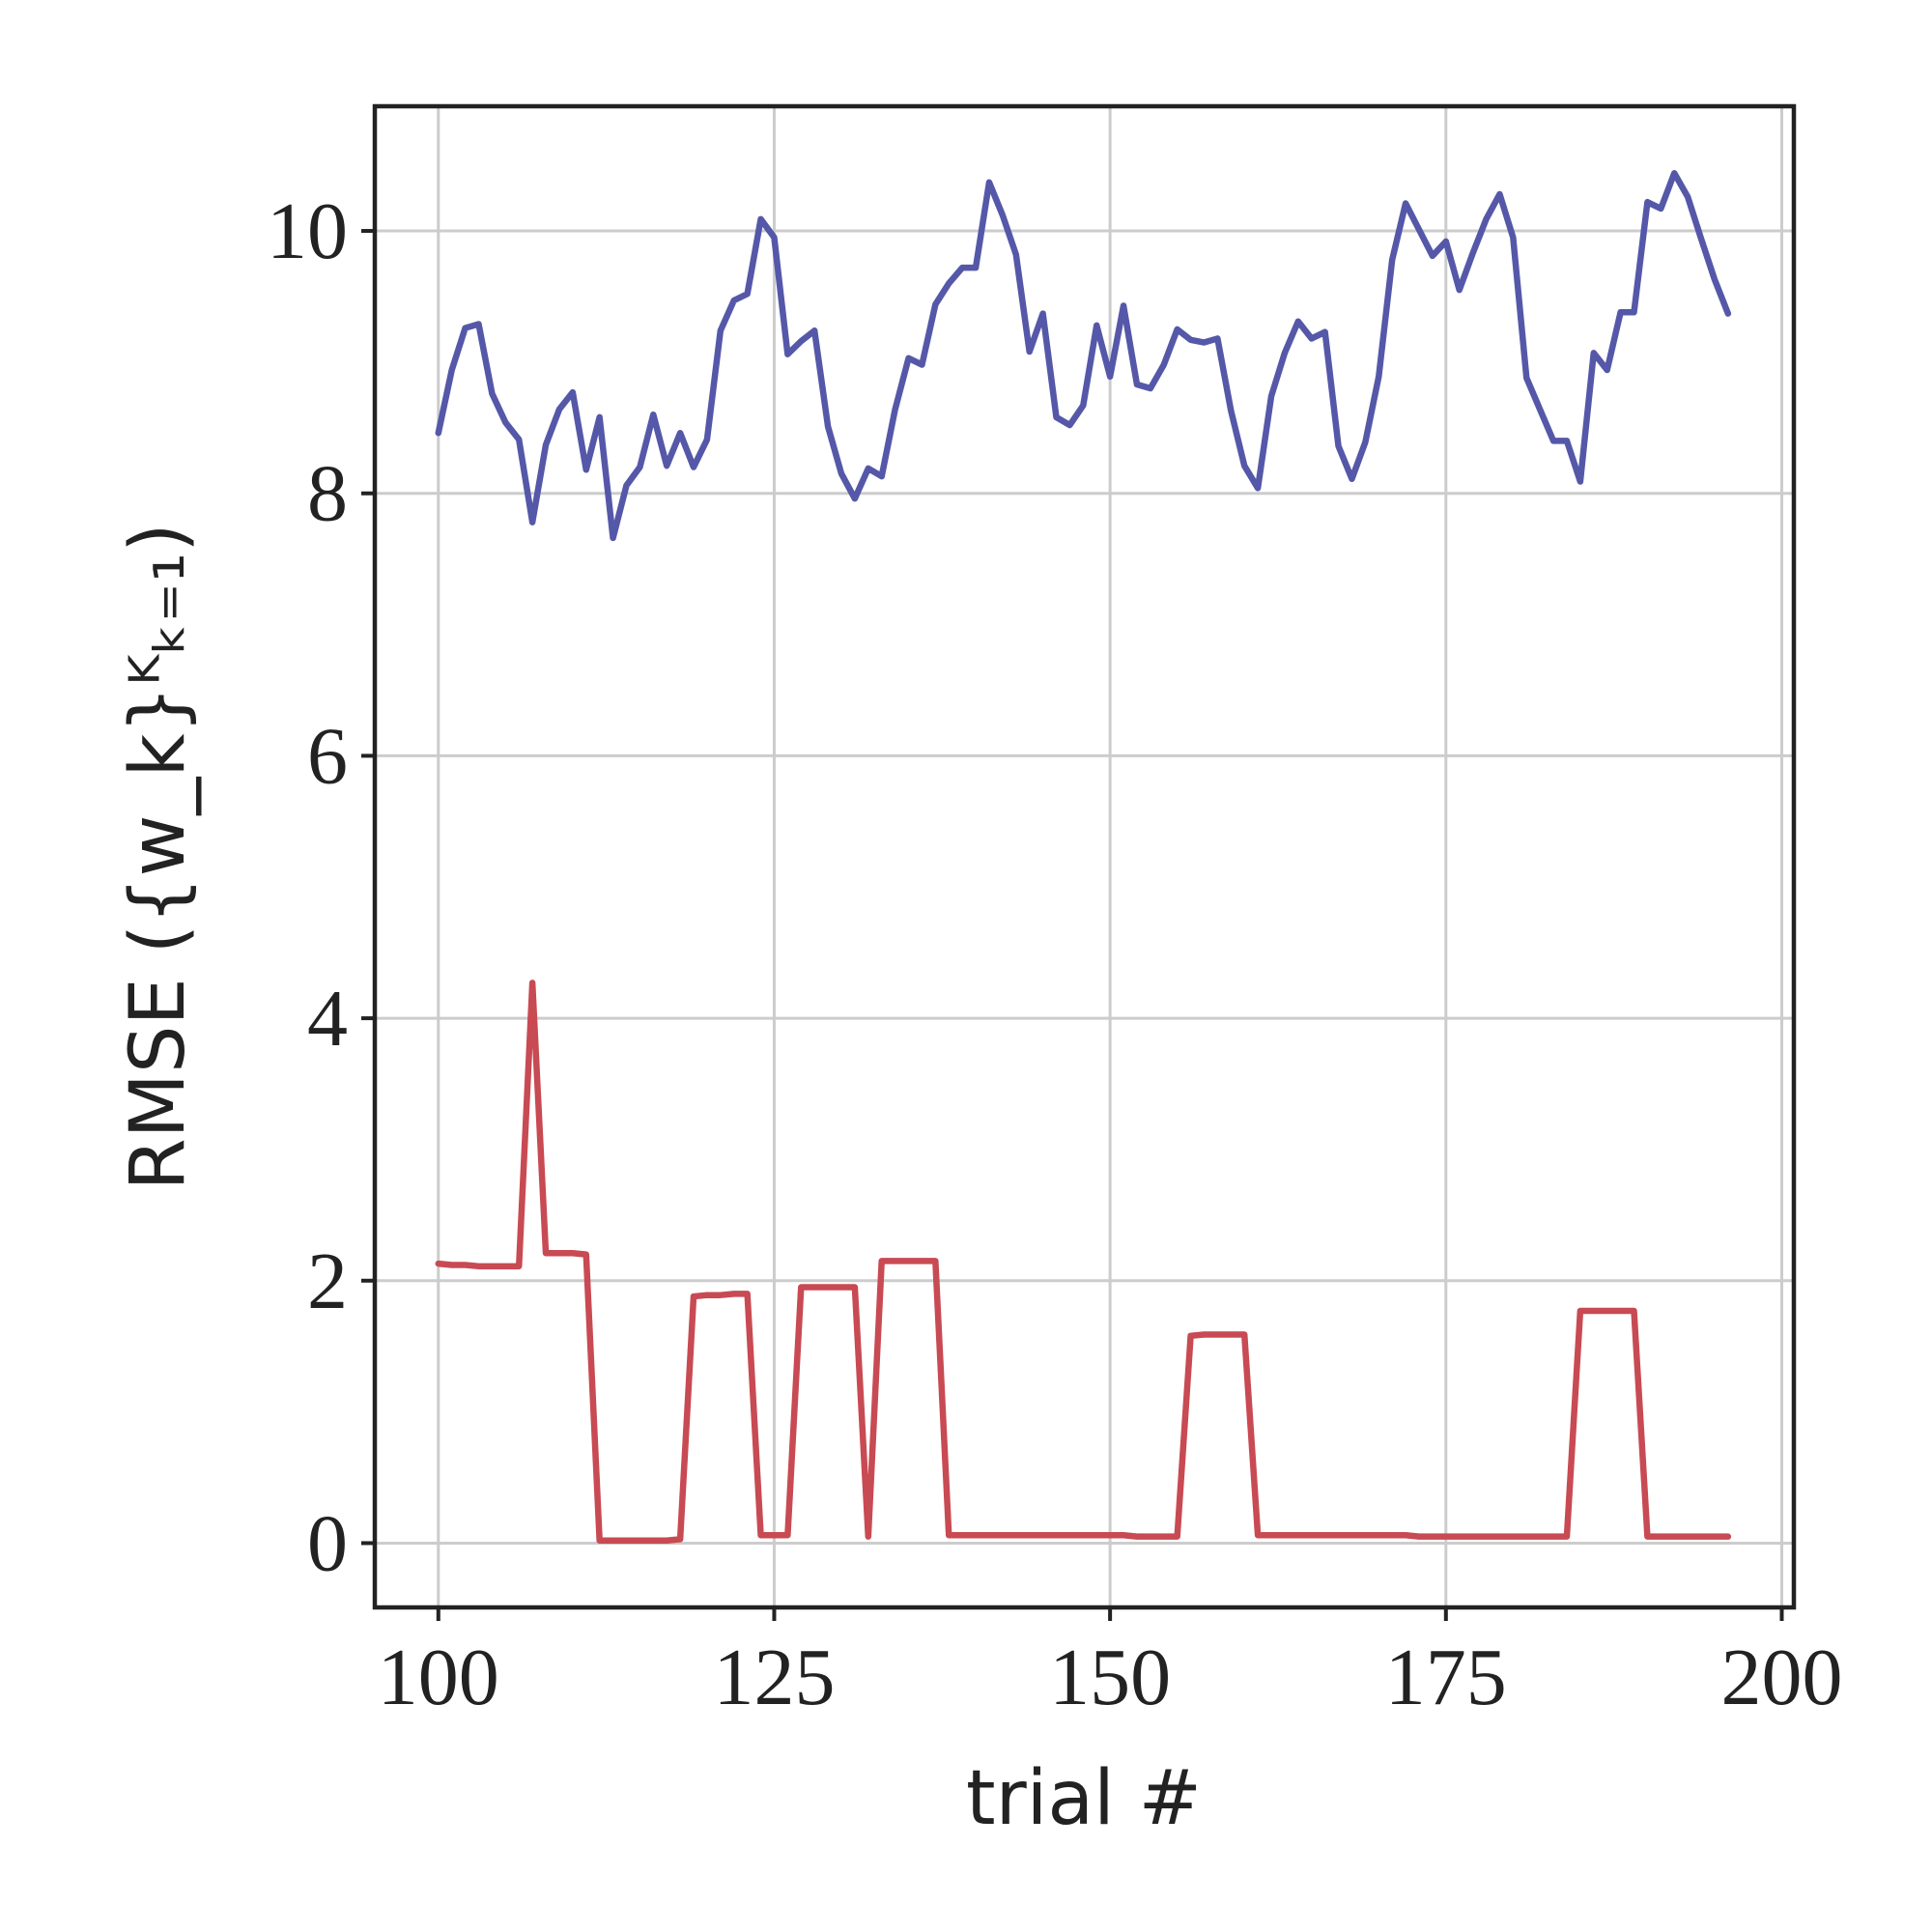 Image resolution: width=1932 pixels, height=1932 pixels. What do you see at coordinates (1110, 1677) in the screenshot?
I see `x-tick-label: 150` at bounding box center [1110, 1677].